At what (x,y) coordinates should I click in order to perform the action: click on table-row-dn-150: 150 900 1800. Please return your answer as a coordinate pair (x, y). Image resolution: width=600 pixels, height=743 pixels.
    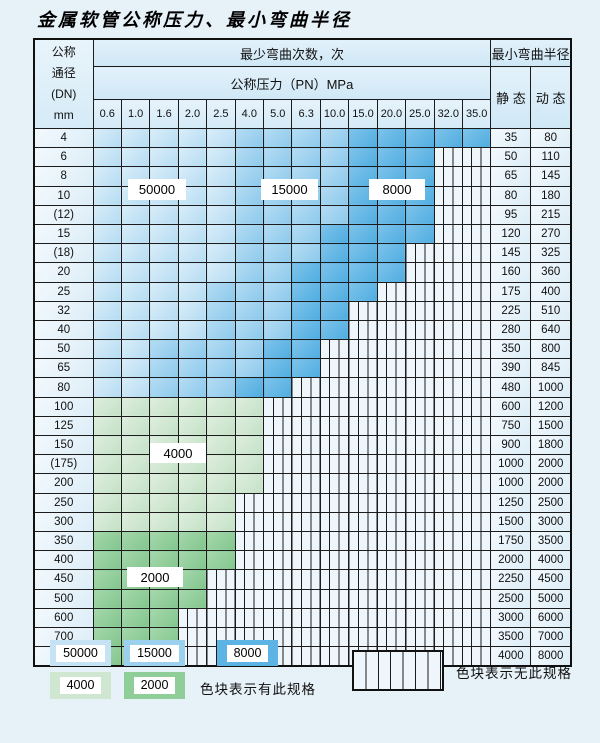
    Looking at the image, I should click on (302, 445).